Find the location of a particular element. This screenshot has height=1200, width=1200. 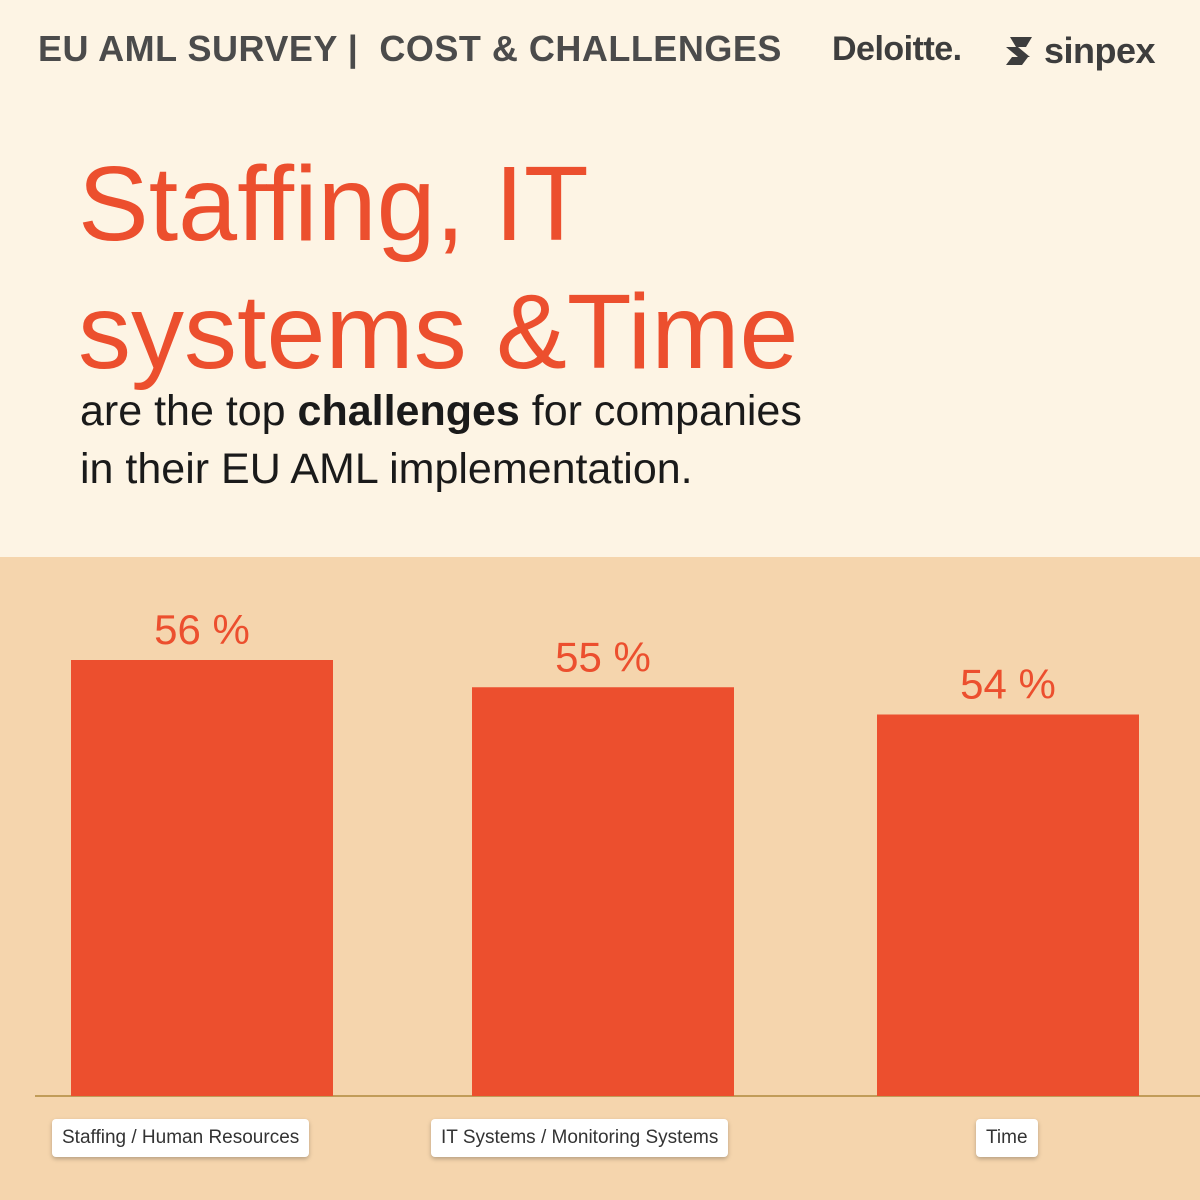

bar-value-label: 56 % is located at coordinates (202, 629).